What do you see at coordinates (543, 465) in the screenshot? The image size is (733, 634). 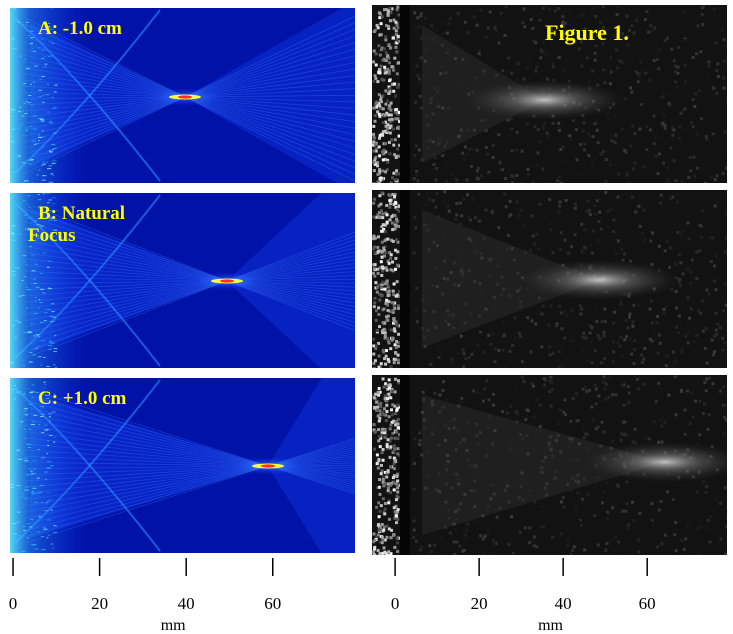 I see `cone` at bounding box center [543, 465].